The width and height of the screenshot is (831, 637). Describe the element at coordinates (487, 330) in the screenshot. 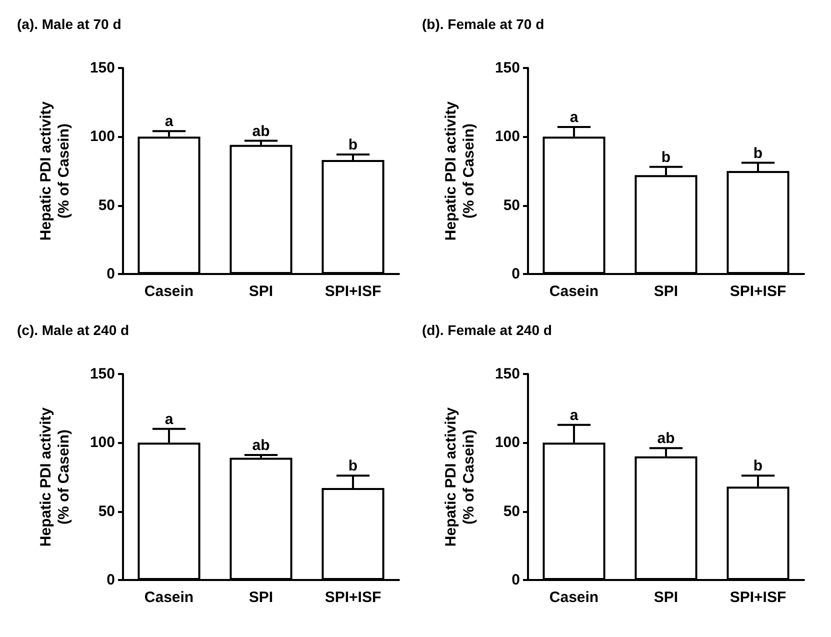

I see `chart-title: (d). Female at 240 d` at that location.